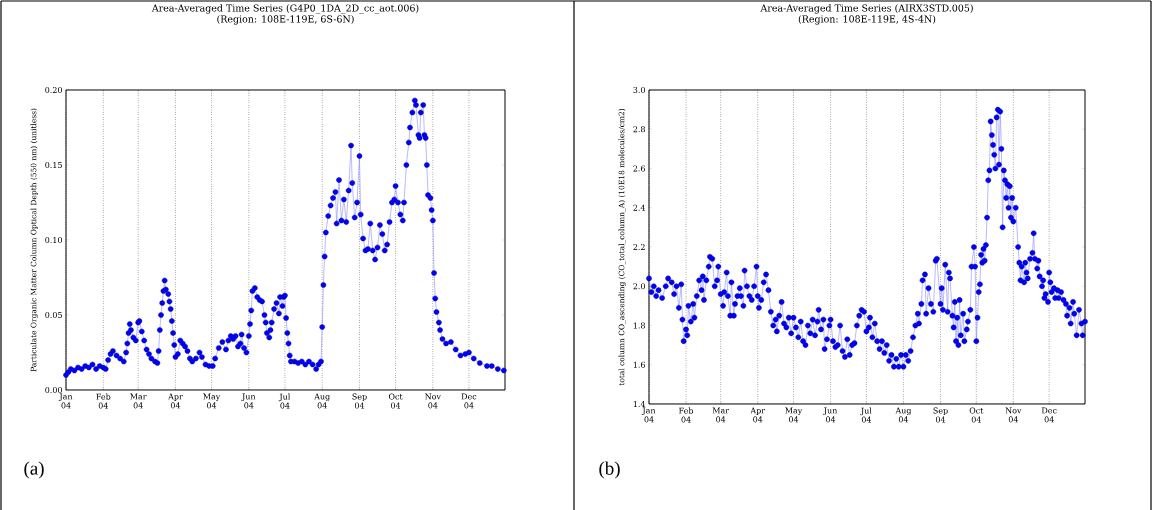 Image resolution: width=1152 pixels, height=510 pixels. Describe the element at coordinates (609, 470) in the screenshot. I see `text: (b)` at that location.